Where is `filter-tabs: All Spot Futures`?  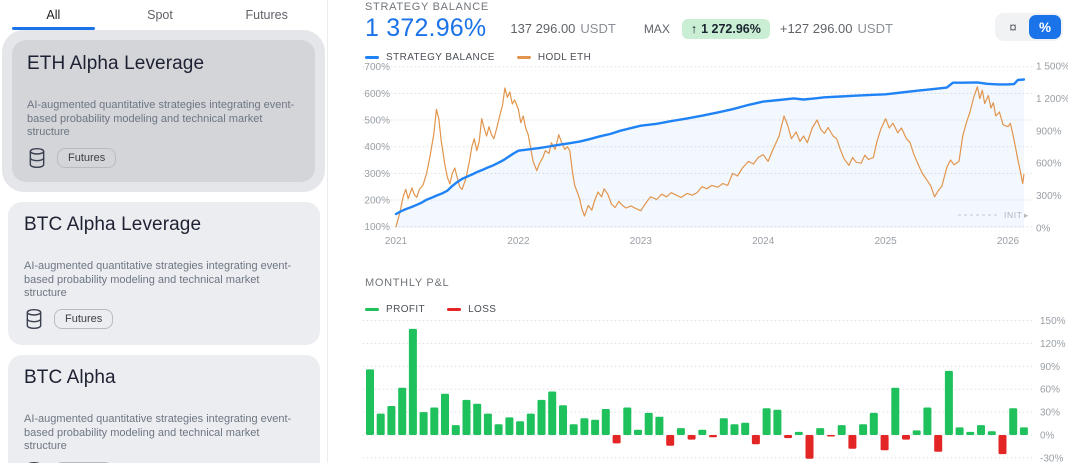
filter-tabs: All Spot Futures is located at coordinates (160, 15).